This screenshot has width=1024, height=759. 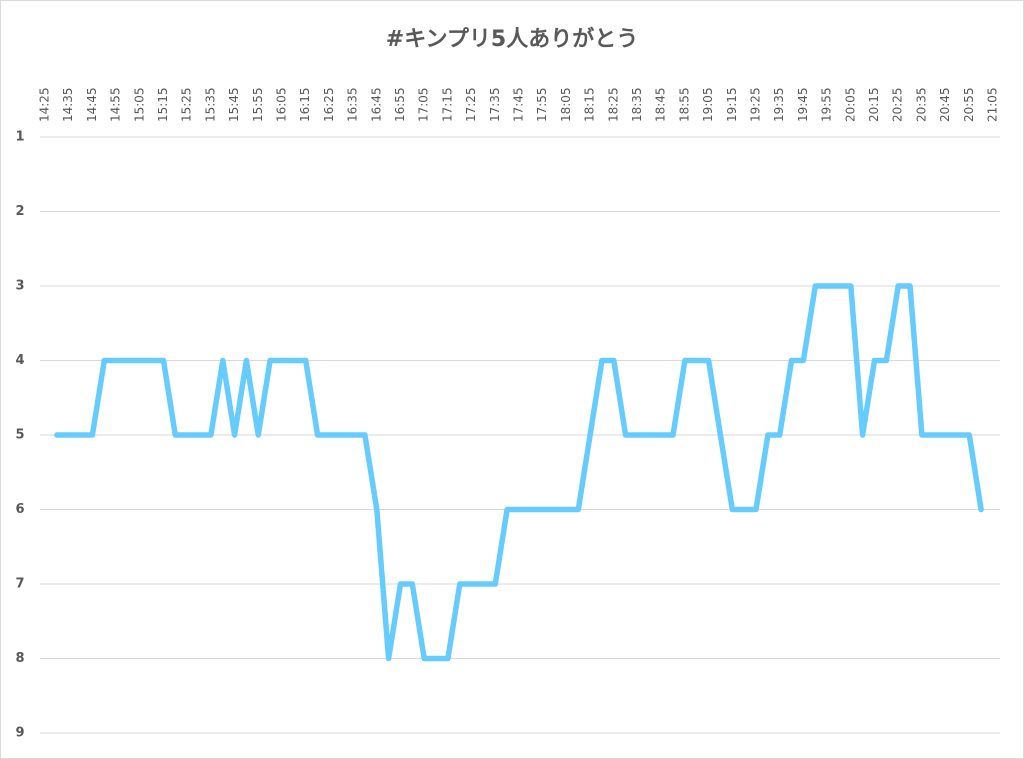 What do you see at coordinates (898, 104) in the screenshot?
I see `x-tick-label: 20:25` at bounding box center [898, 104].